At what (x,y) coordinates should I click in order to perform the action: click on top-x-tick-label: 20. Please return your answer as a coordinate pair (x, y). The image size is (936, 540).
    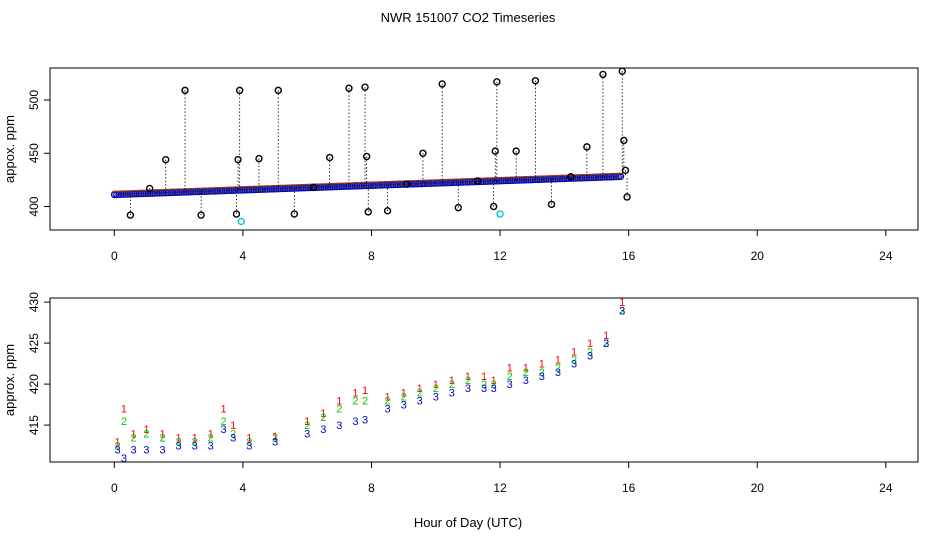
    Looking at the image, I should click on (758, 256).